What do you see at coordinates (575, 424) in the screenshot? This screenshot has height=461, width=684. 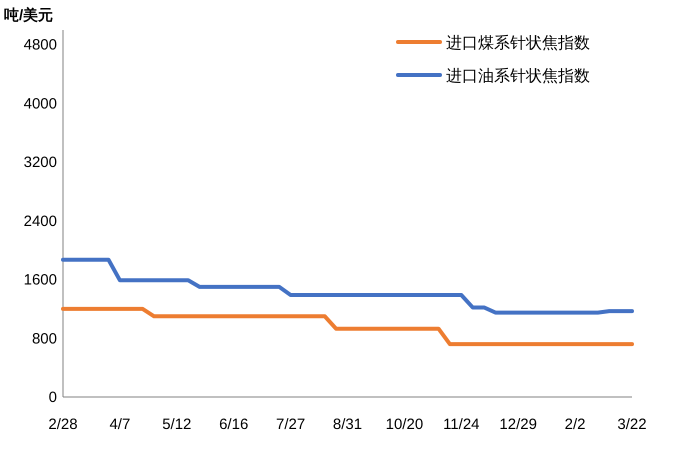 I see `x-tick-label: 2/2` at bounding box center [575, 424].